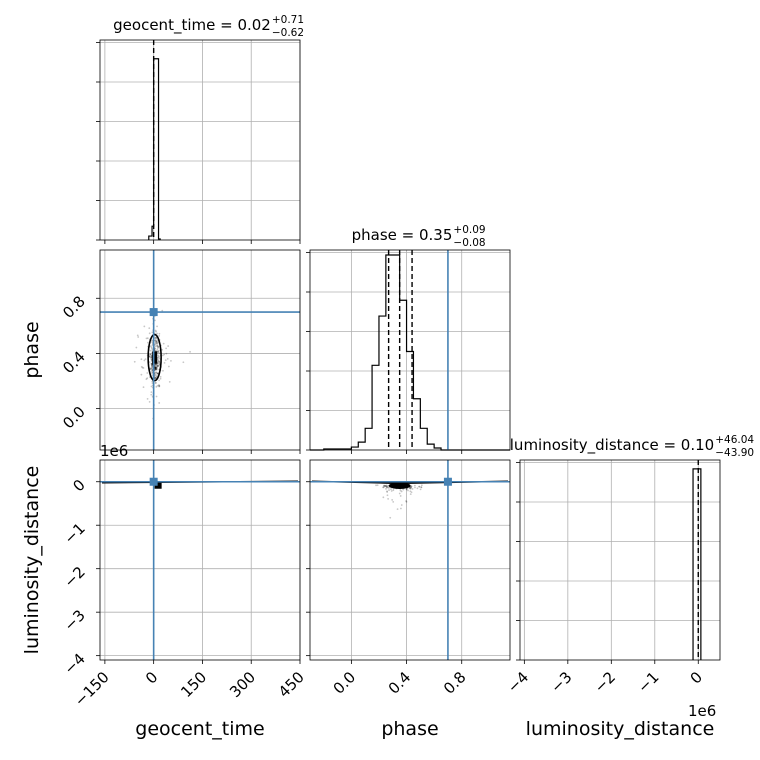  I want to click on x-tick-label: 150, so click(193, 684).